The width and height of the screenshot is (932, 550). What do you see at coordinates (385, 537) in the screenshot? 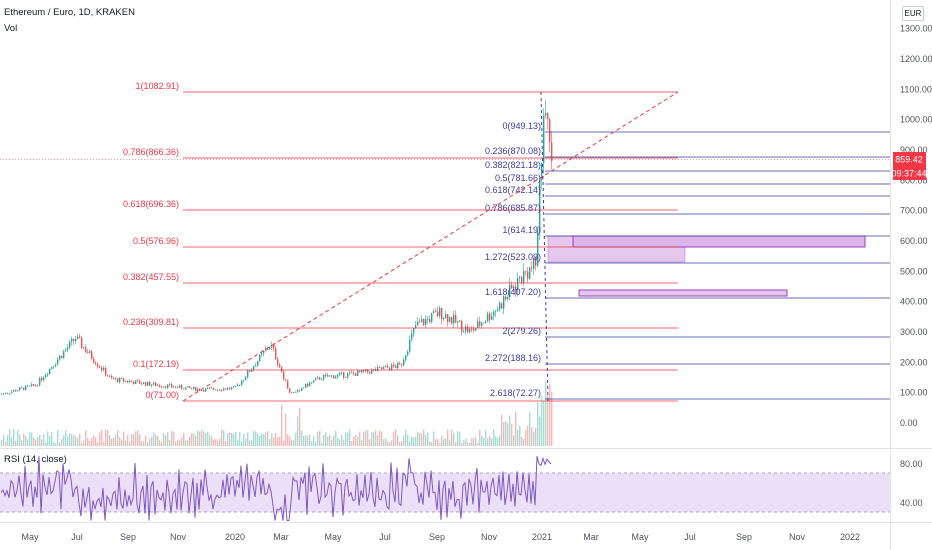
I see `time-tick-label: Jul` at bounding box center [385, 537].